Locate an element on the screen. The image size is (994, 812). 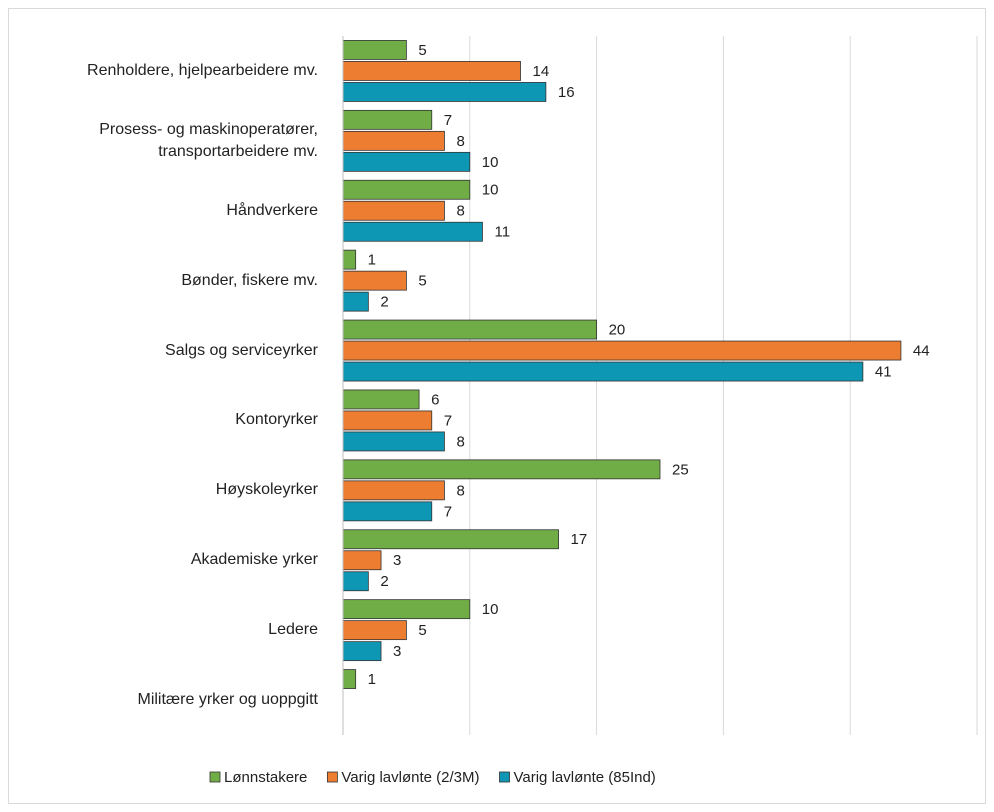
category-label: Militære yrker og uoppgitt is located at coordinates (227, 700).